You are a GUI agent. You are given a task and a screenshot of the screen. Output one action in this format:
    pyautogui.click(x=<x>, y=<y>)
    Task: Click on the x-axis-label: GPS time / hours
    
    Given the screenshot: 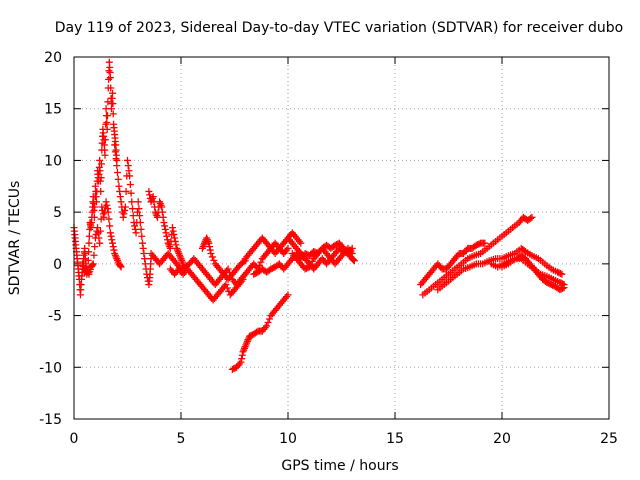 What is the action you would take?
    pyautogui.click(x=339, y=466)
    